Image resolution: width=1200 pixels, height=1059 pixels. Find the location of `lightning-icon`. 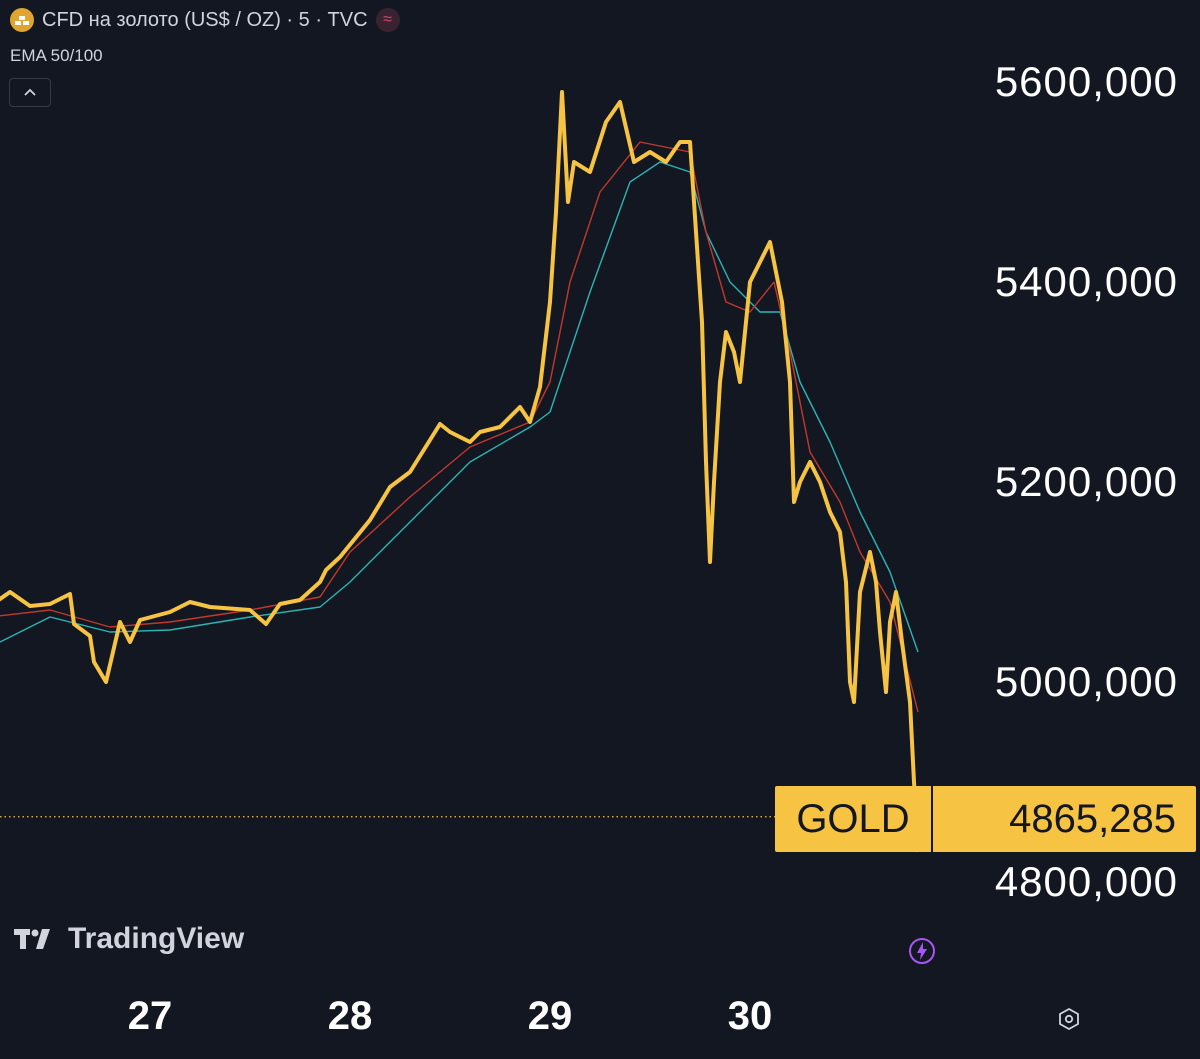

lightning-icon is located at coordinates (922, 951).